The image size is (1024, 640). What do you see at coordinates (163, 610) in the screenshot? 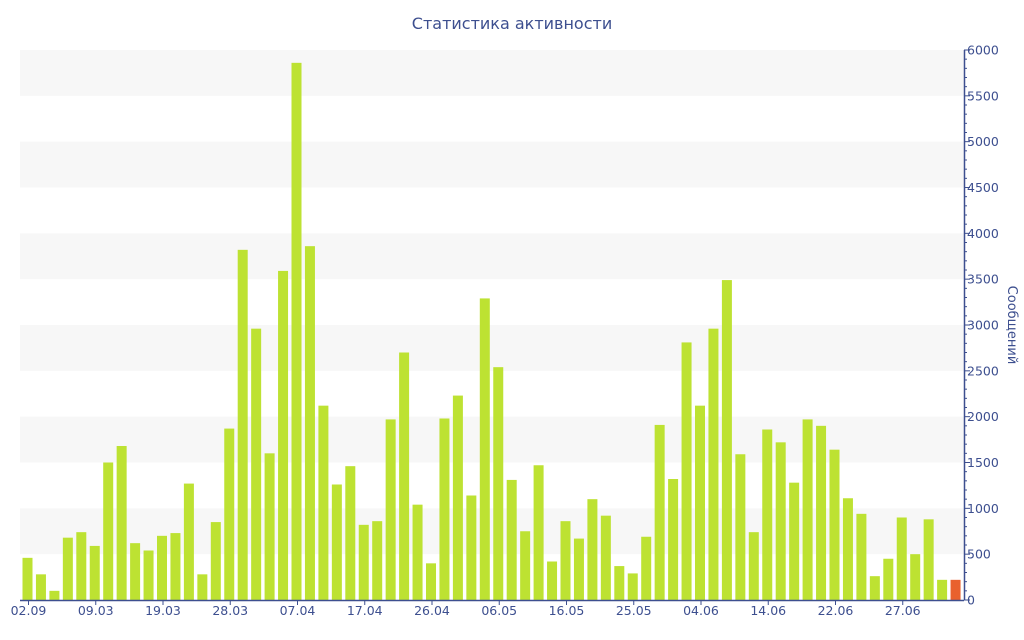
I see `x-tick-label: 19.03` at bounding box center [163, 610].